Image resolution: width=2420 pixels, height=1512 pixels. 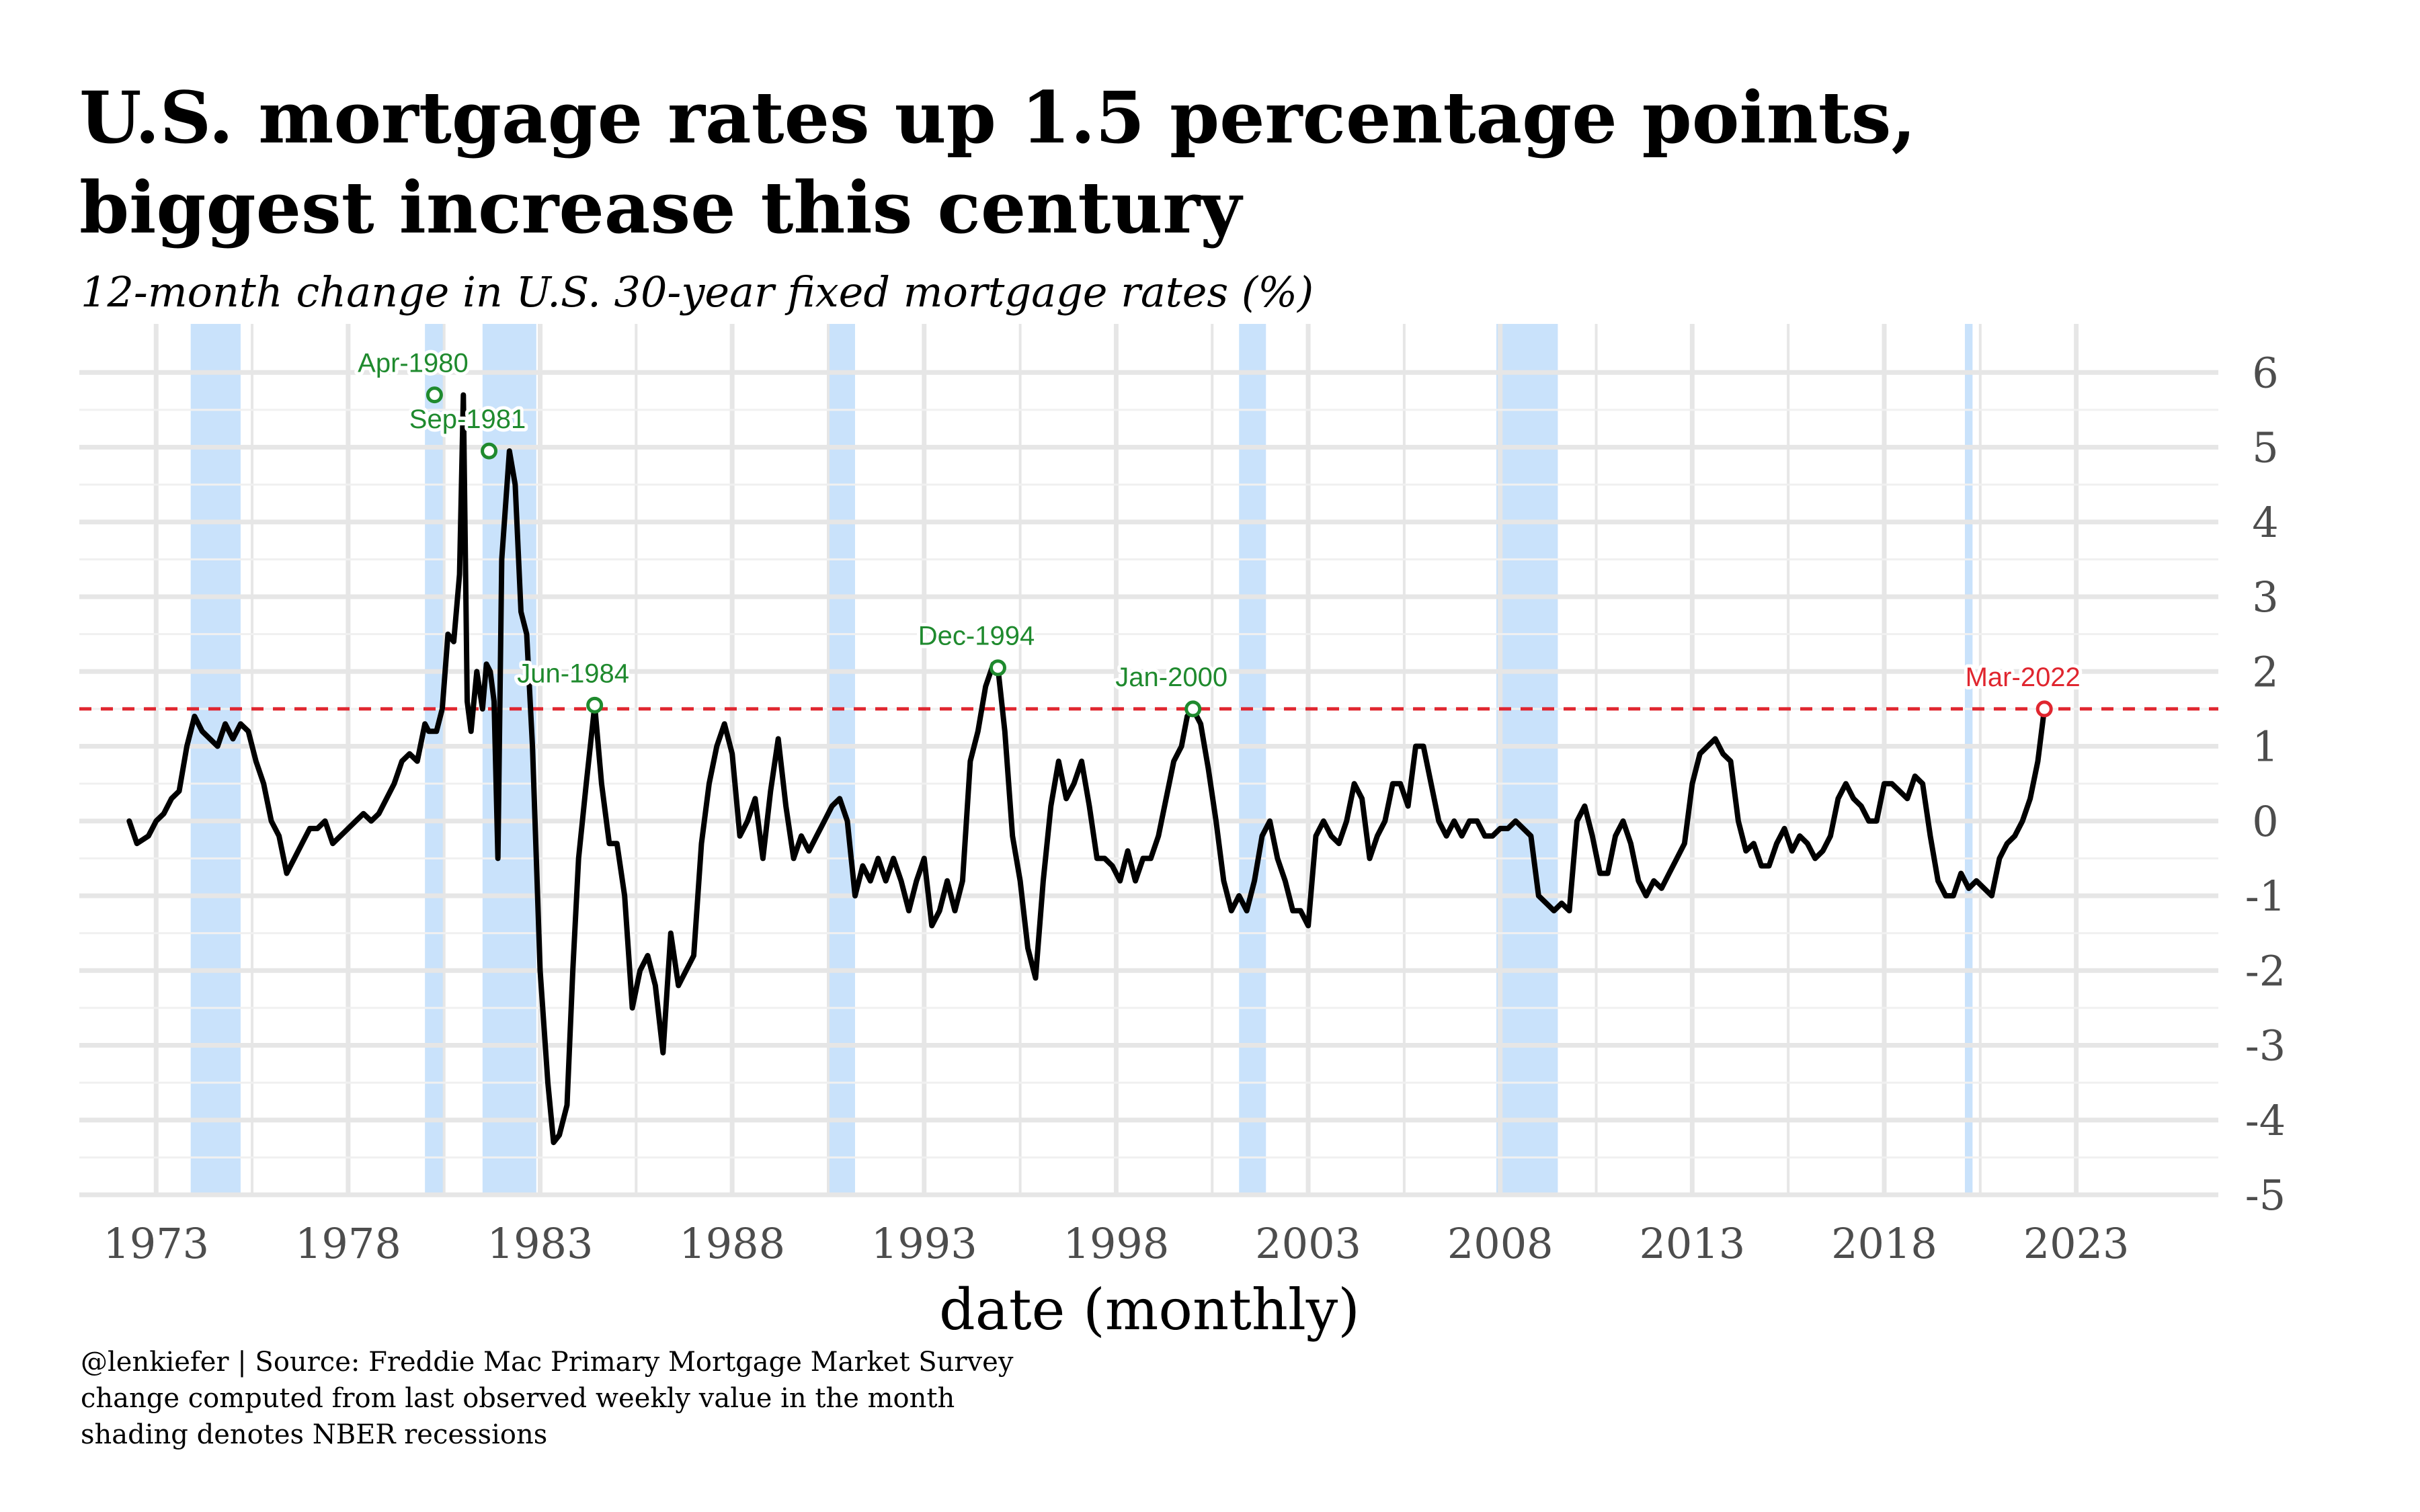 I want to click on x-tick-1973: 1973, so click(x=156, y=1244).